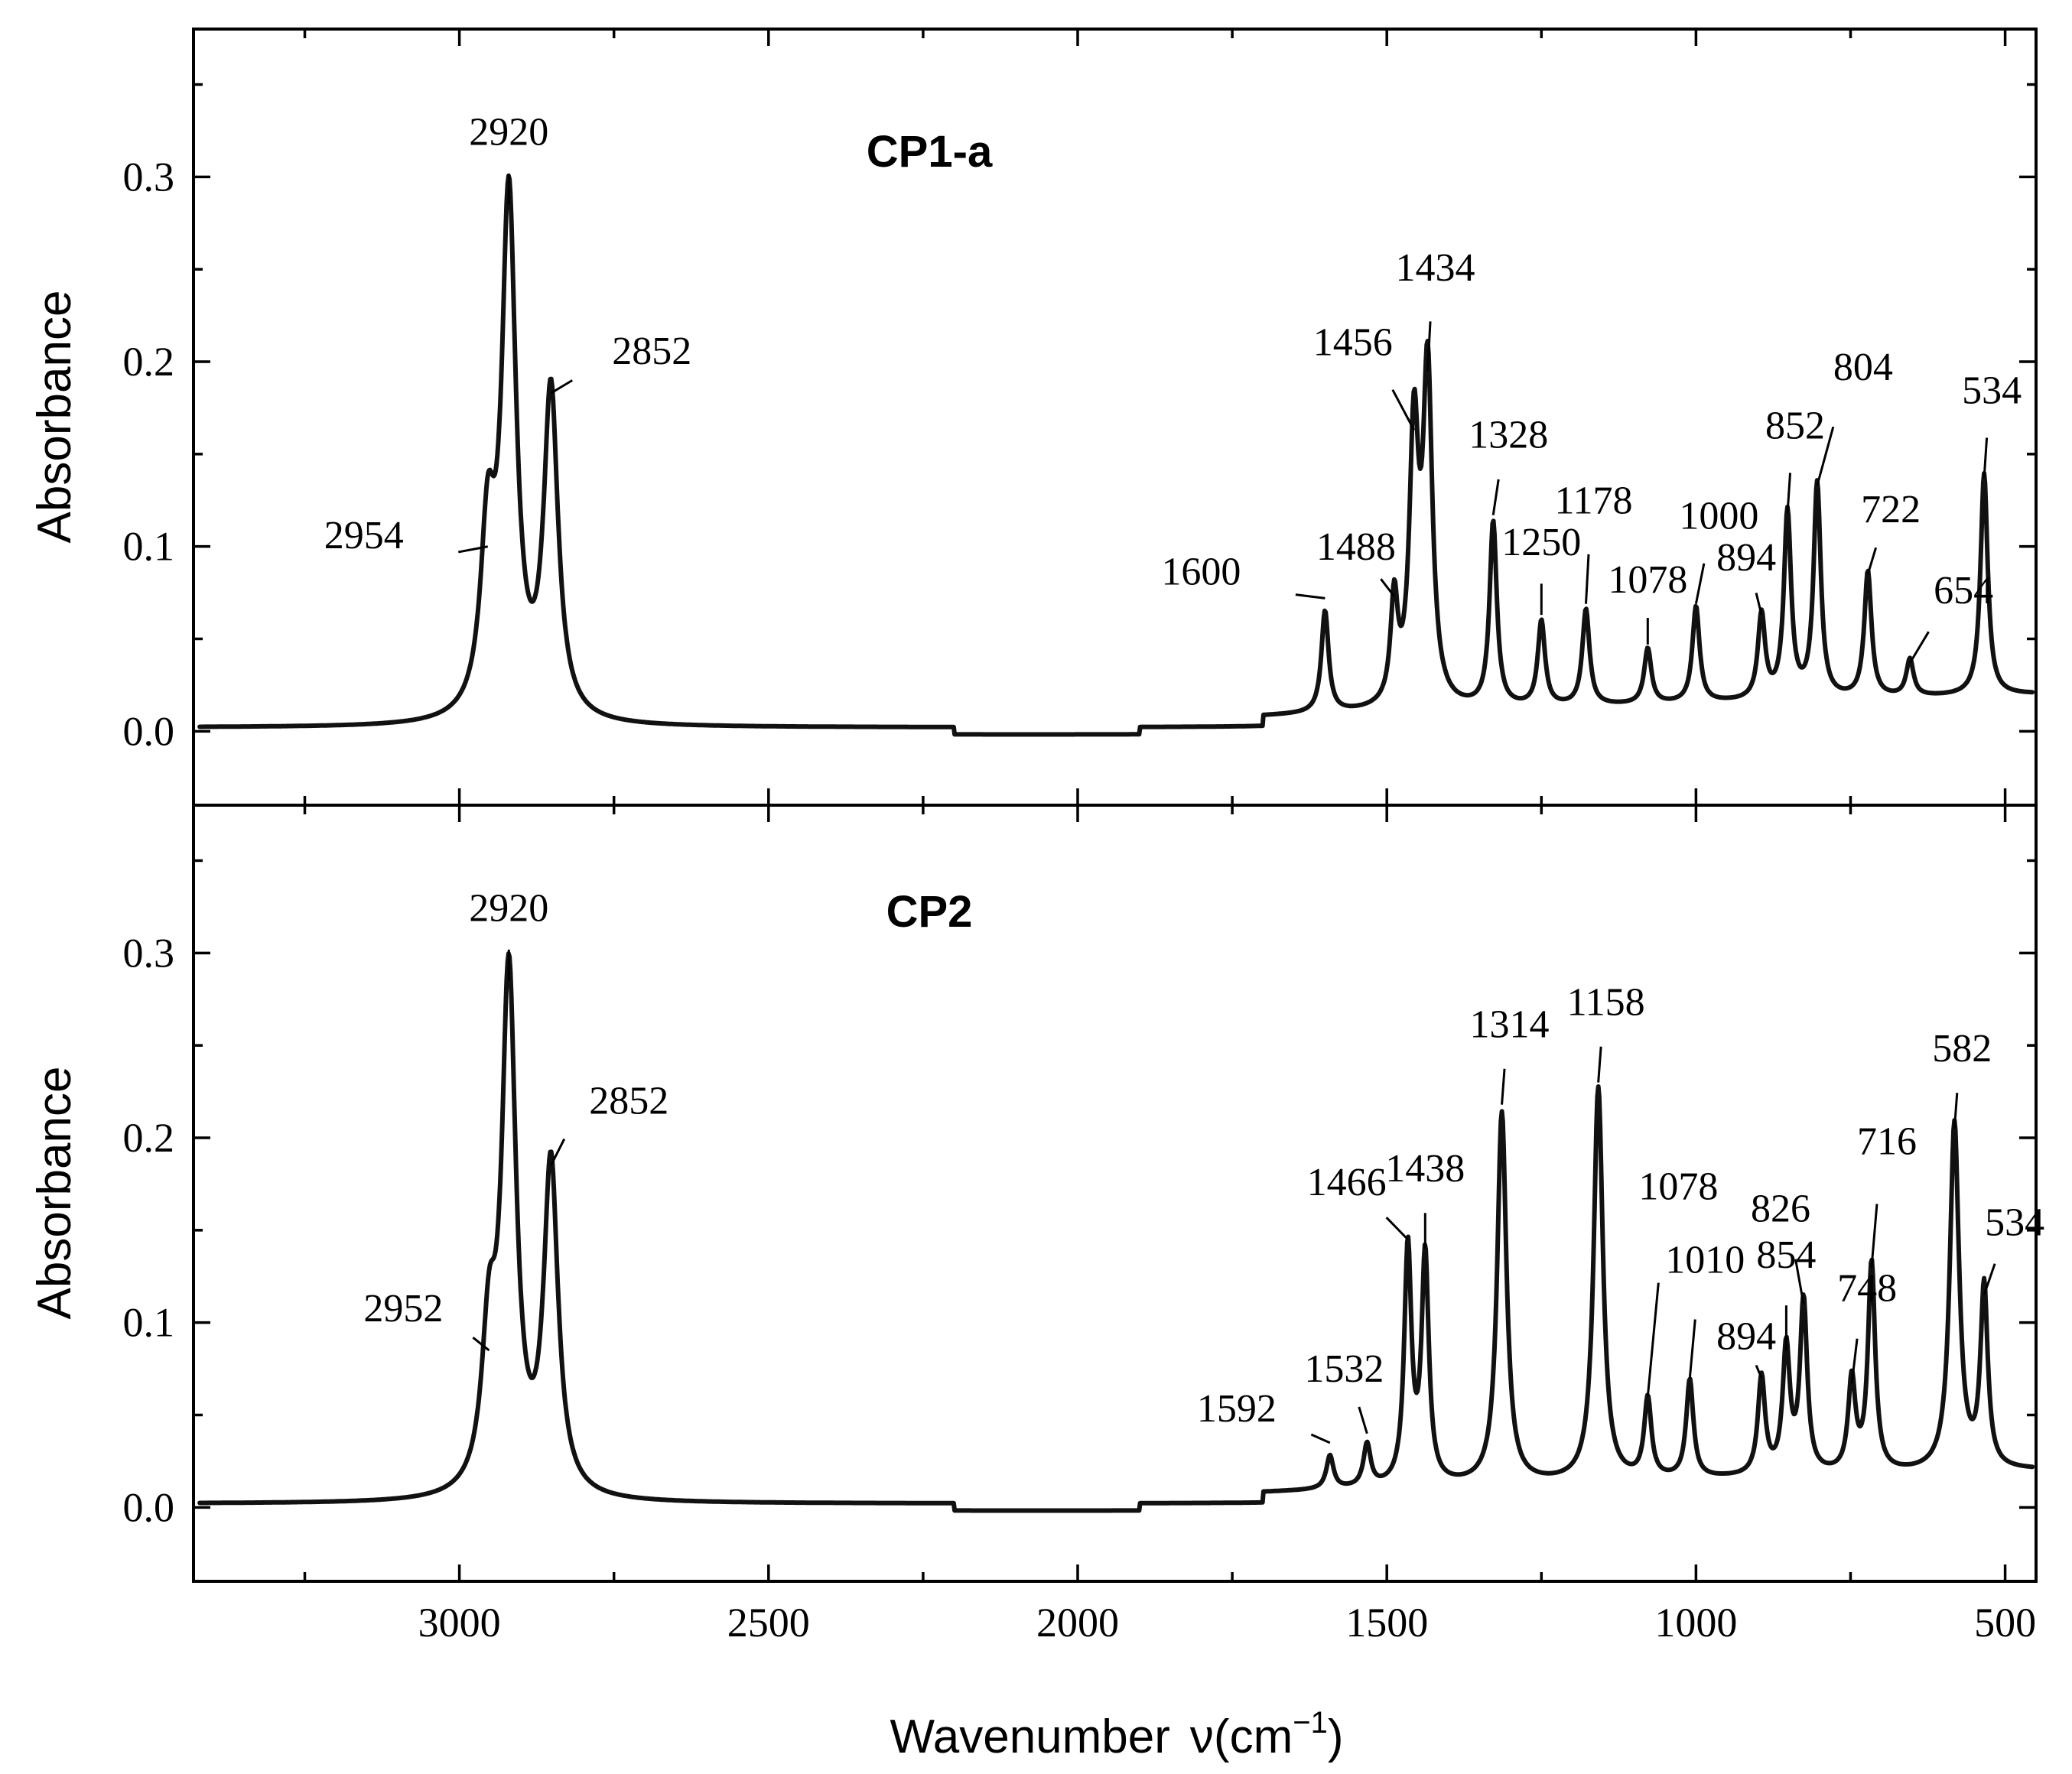 This screenshot has height=1774, width=2072. Describe the element at coordinates (1227, 1623) in the screenshot. I see `x-tick-labels: 3000 2500 2000 1500 1000 500` at that location.